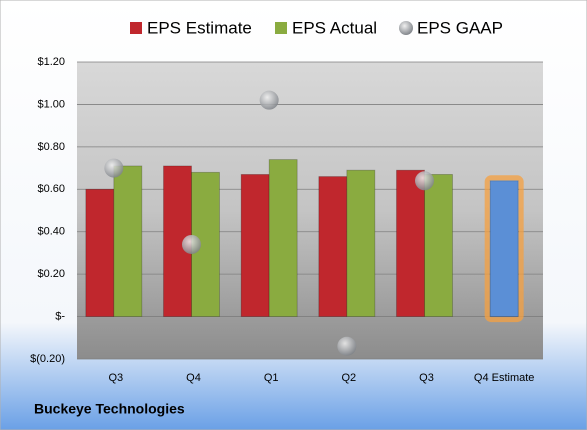 The width and height of the screenshot is (587, 430). Describe the element at coordinates (193, 378) in the screenshot. I see `x-tick-label: Q4` at that location.